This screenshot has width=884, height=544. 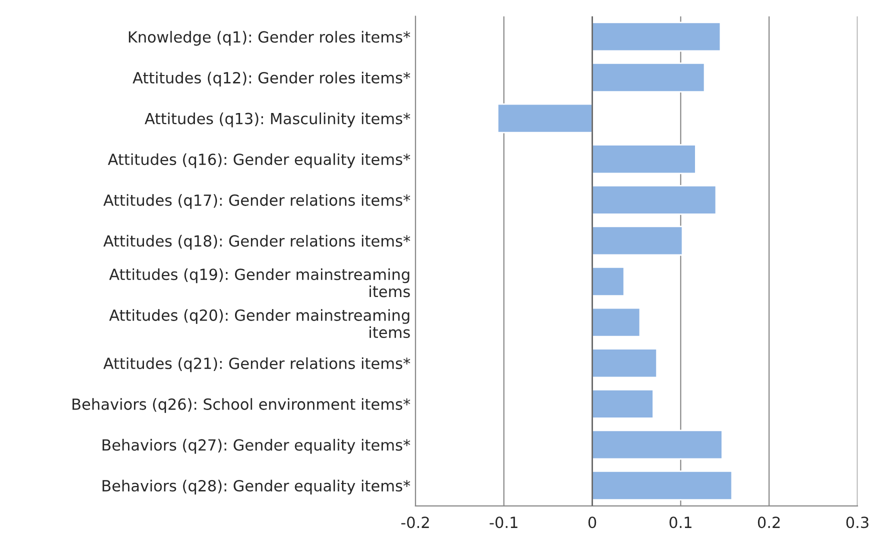 What do you see at coordinates (592, 522) in the screenshot?
I see `x-tick-label: 0` at bounding box center [592, 522].